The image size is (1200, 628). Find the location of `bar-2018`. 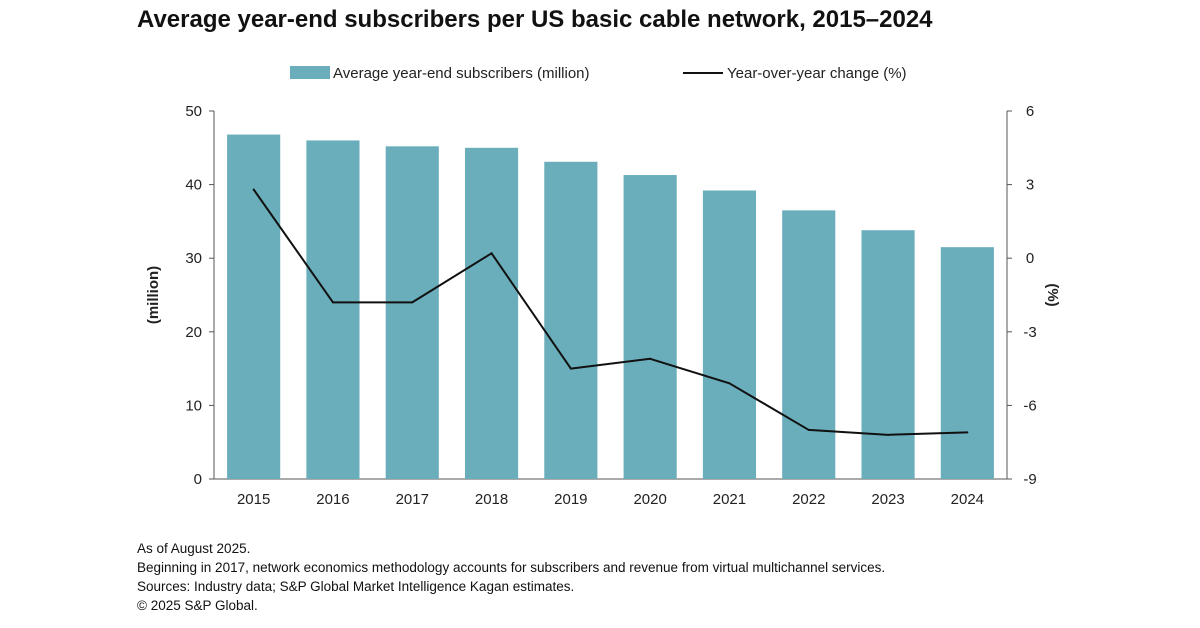

bar-2018 is located at coordinates (491, 313).